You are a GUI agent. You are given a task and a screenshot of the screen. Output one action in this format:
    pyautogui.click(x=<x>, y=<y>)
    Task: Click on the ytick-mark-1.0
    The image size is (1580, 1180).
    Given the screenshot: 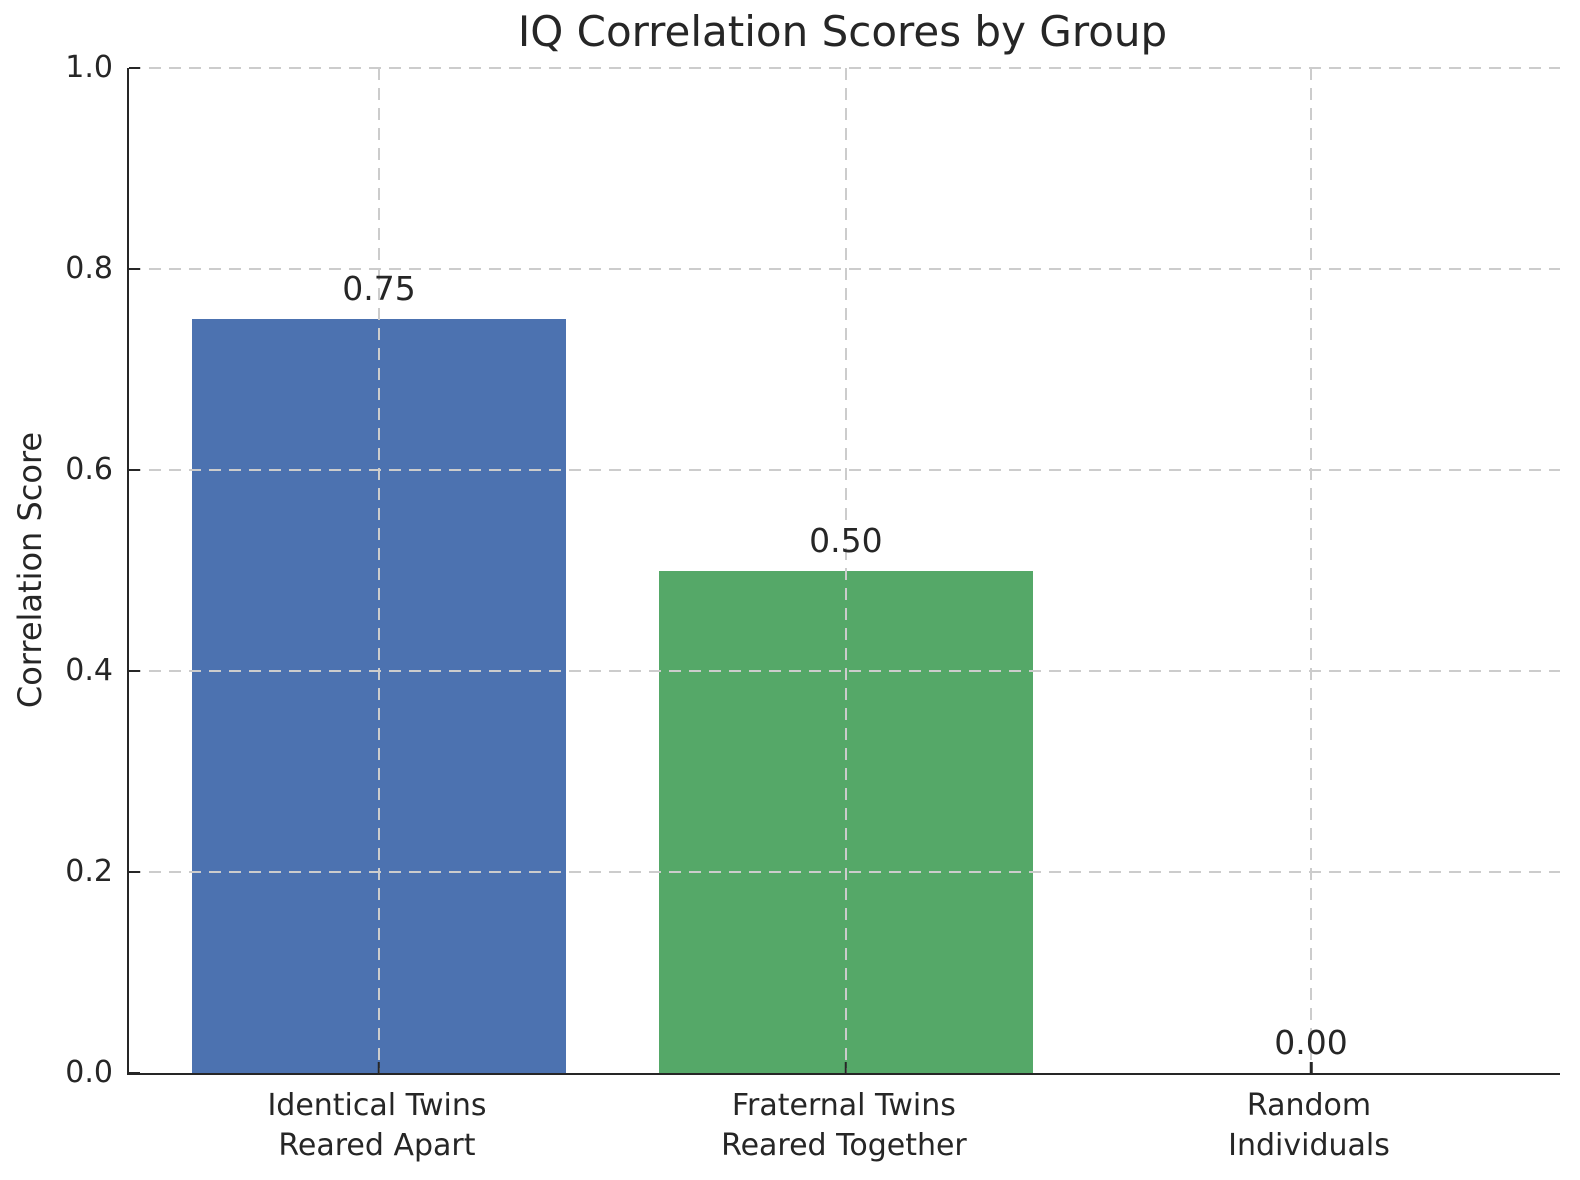 What is the action you would take?
    pyautogui.click(x=134, y=68)
    